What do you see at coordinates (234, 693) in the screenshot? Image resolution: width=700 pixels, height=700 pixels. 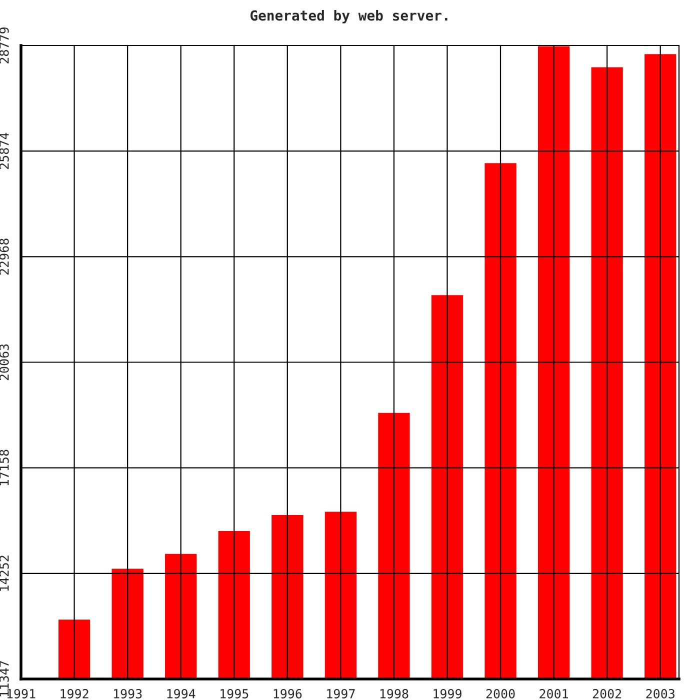 I see `x-tick-label: 1995` at bounding box center [234, 693].